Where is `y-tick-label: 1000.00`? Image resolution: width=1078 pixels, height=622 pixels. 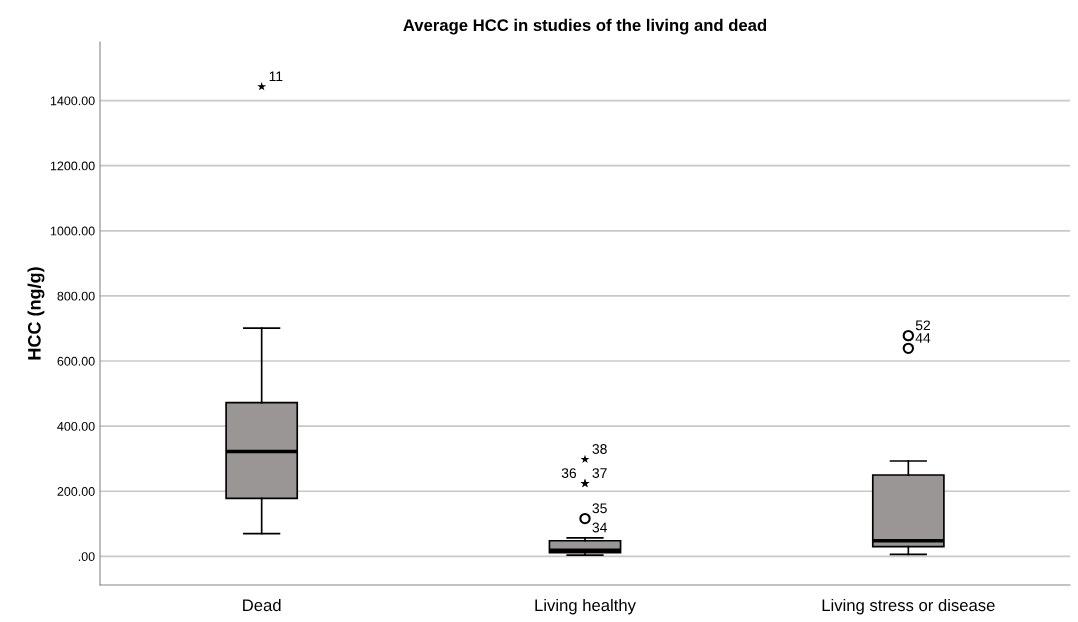 y-tick-label: 1000.00 is located at coordinates (72, 231).